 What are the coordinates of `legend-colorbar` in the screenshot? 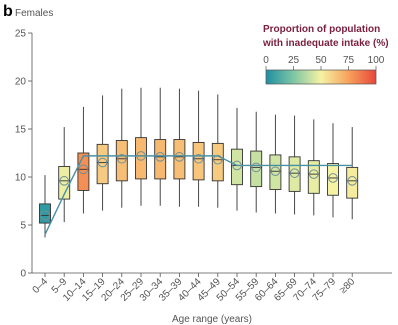 It's located at (321, 77).